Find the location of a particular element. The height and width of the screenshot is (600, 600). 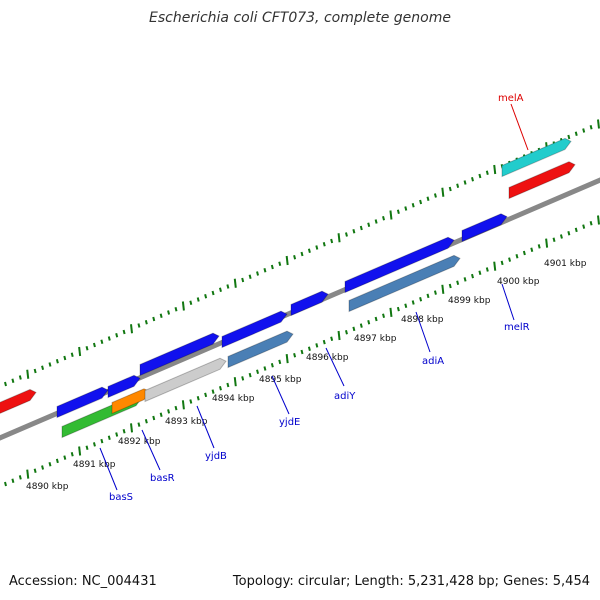

gene-label-melR: melR is located at coordinates (517, 327).